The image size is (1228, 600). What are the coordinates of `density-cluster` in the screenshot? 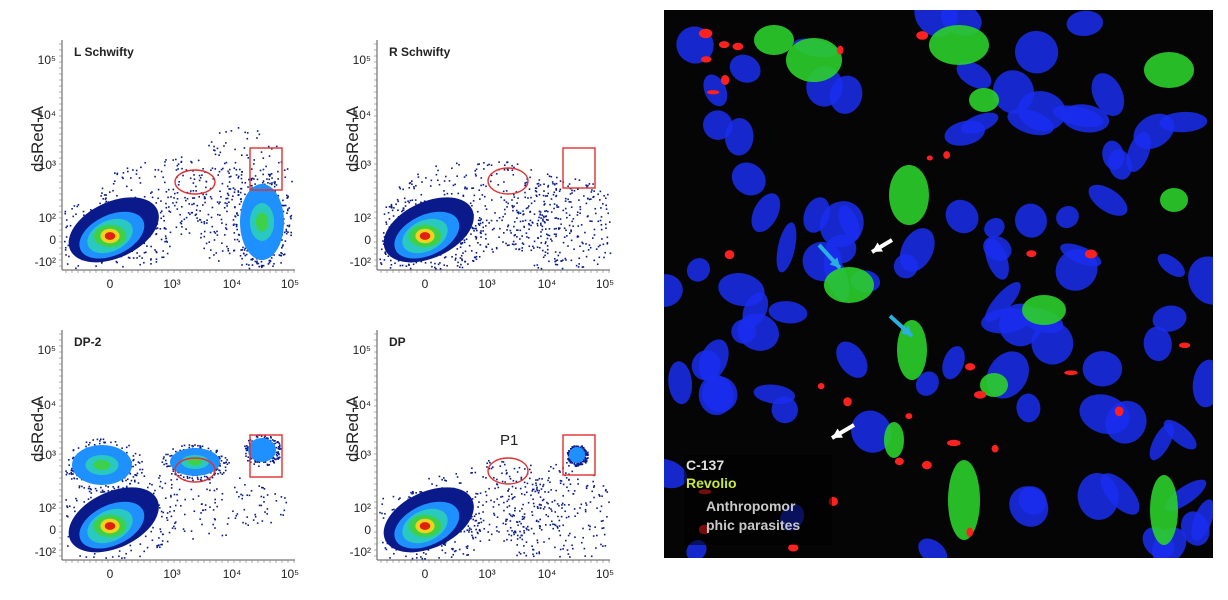 It's located at (262, 450).